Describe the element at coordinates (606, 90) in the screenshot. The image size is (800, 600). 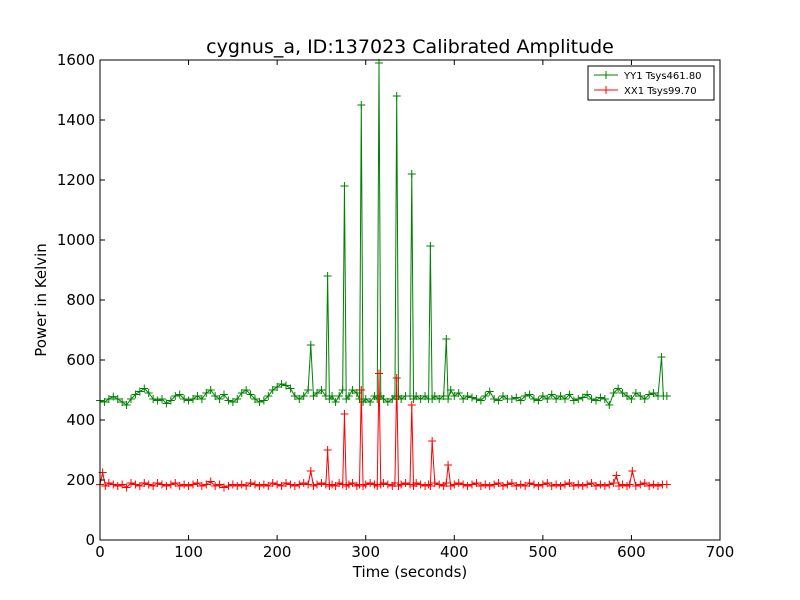
I see `legend-marker` at that location.